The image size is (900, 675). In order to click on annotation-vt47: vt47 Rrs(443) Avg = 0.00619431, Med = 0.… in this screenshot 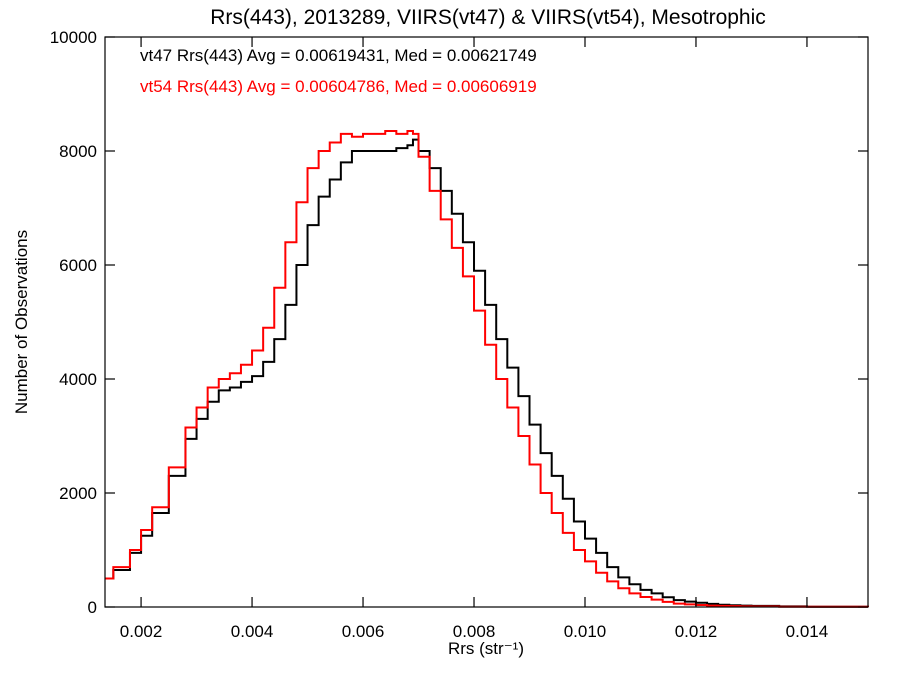, I will do `click(338, 55)`.